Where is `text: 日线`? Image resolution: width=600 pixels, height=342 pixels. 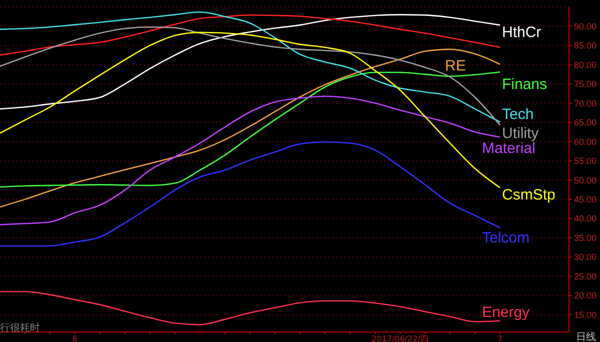
text: 日线 is located at coordinates (586, 336).